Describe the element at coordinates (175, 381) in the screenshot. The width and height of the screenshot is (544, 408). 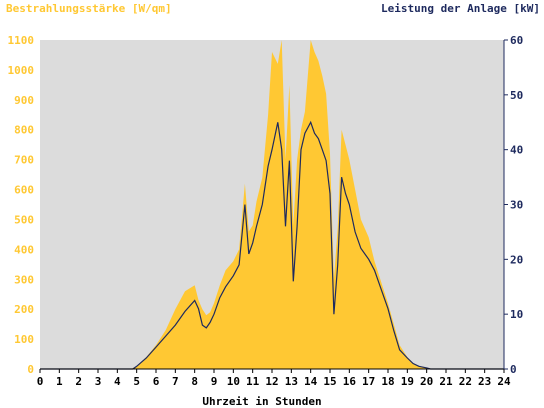
I see `x-tick-label: 7` at that location.